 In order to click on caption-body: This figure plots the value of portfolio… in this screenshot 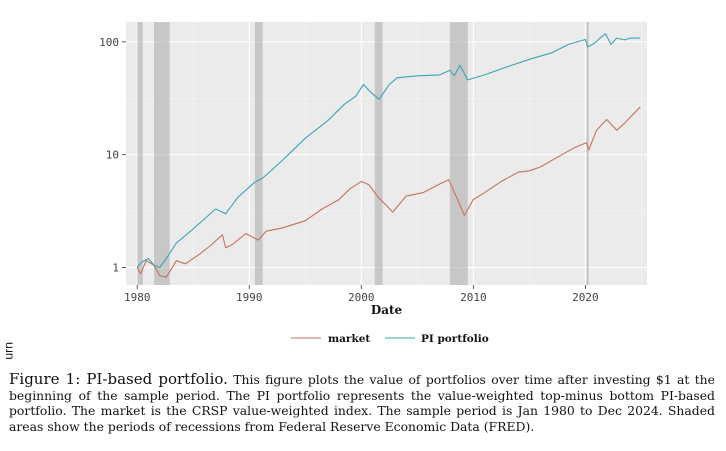, I will do `click(362, 403)`.